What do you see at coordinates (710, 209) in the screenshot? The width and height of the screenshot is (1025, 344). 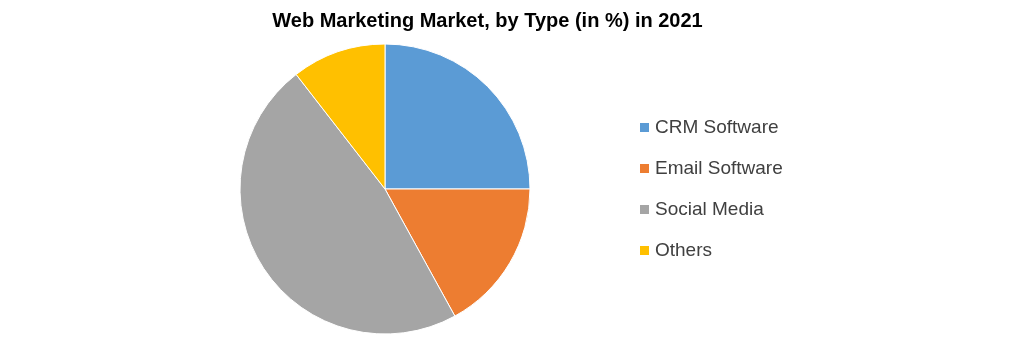 I see `legend-label: Social Media` at bounding box center [710, 209].